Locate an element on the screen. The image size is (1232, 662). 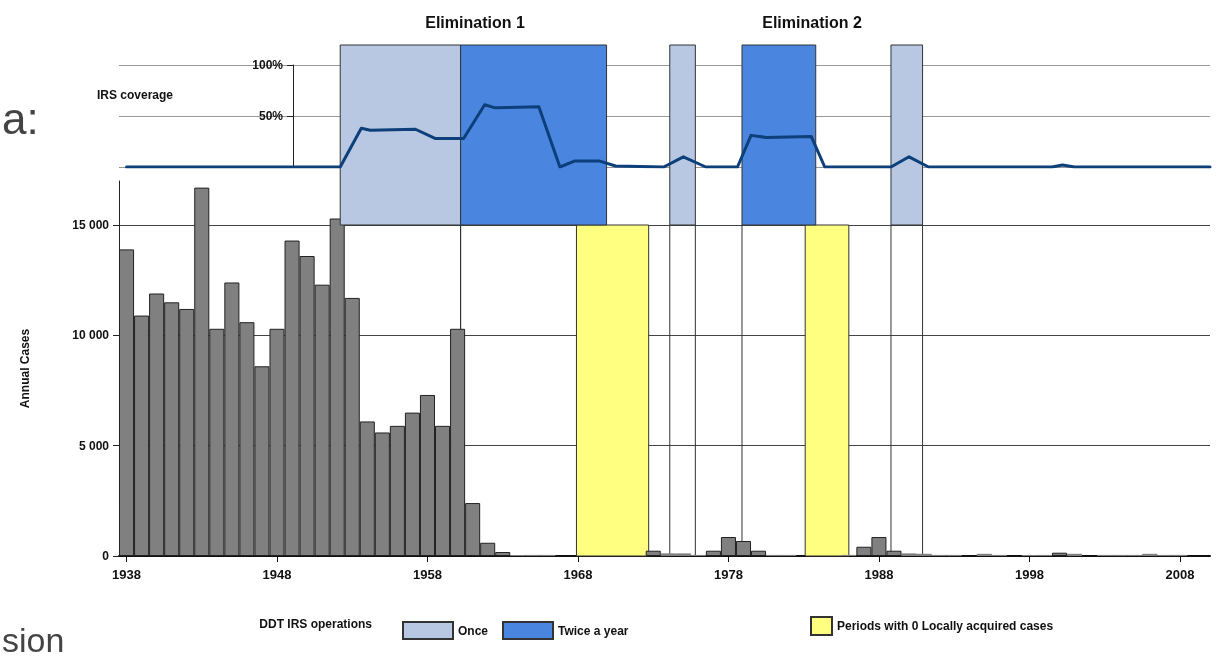
x-tick-label: 1958 is located at coordinates (427, 574).